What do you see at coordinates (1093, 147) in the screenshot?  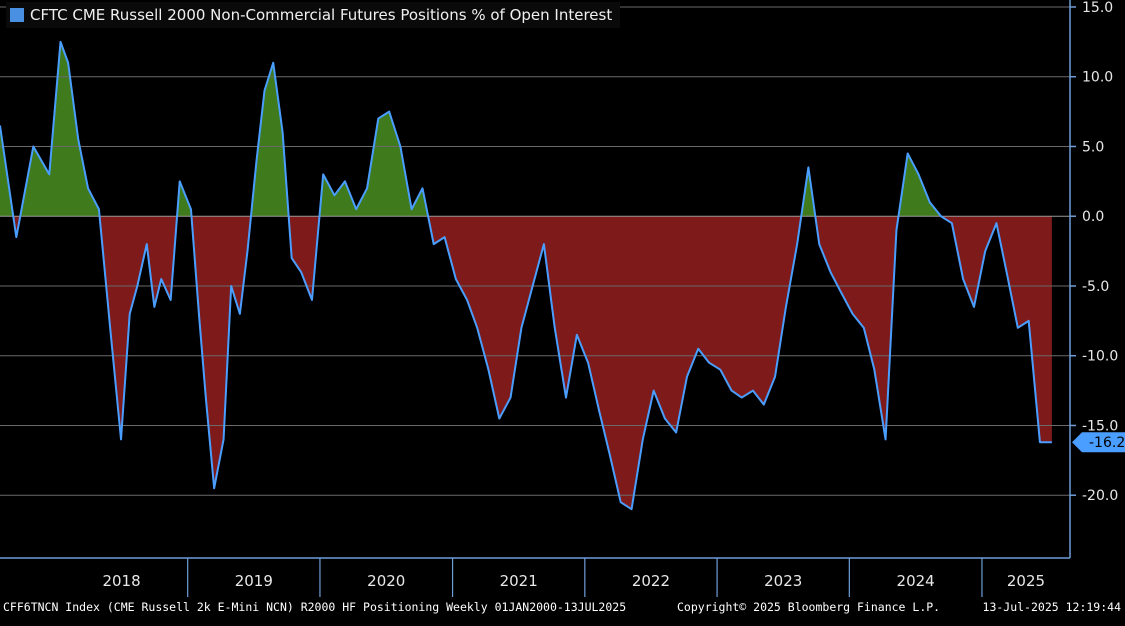 I see `y-tick-label: 5.0` at bounding box center [1093, 147].